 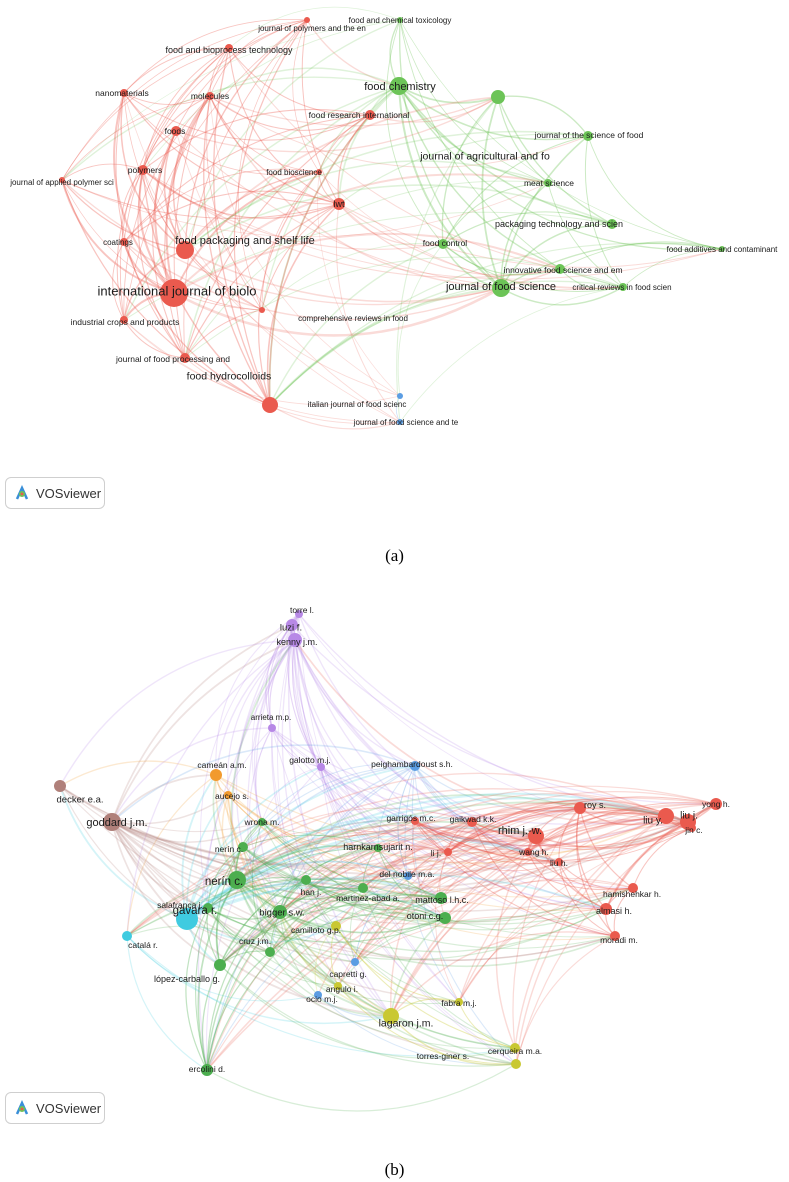 I want to click on node-salafranca-j, so click(x=208, y=908).